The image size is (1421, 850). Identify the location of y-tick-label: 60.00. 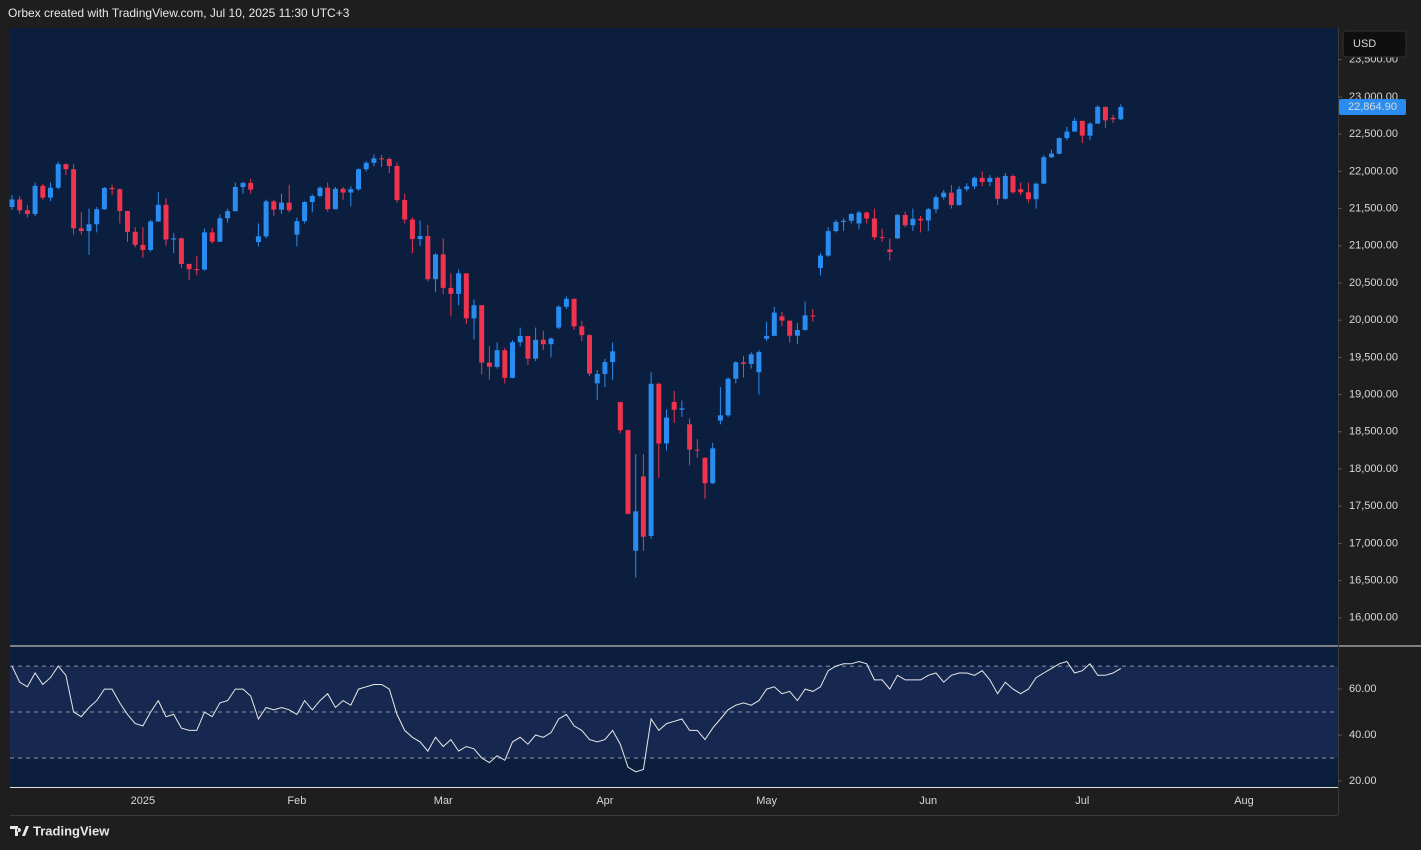
(1363, 689).